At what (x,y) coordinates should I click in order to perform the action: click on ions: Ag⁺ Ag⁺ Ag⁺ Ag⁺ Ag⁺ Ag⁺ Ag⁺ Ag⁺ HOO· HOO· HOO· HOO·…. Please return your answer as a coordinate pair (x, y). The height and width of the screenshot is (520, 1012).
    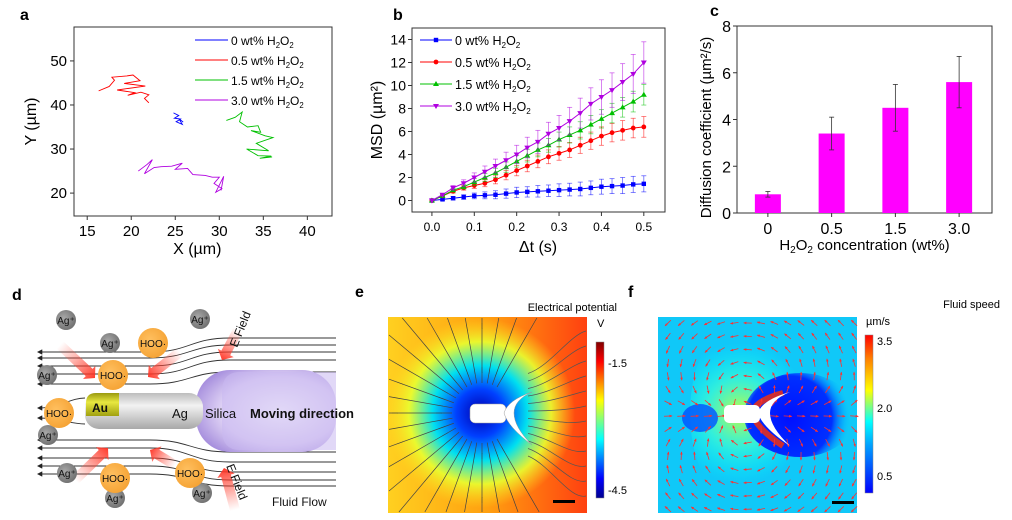
    Looking at the image, I should click on (124, 408).